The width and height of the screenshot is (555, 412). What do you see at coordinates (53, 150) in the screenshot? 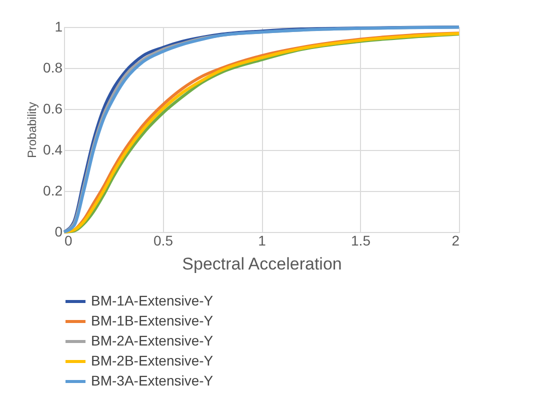
I see `y-tick-label: 0.4` at bounding box center [53, 150].